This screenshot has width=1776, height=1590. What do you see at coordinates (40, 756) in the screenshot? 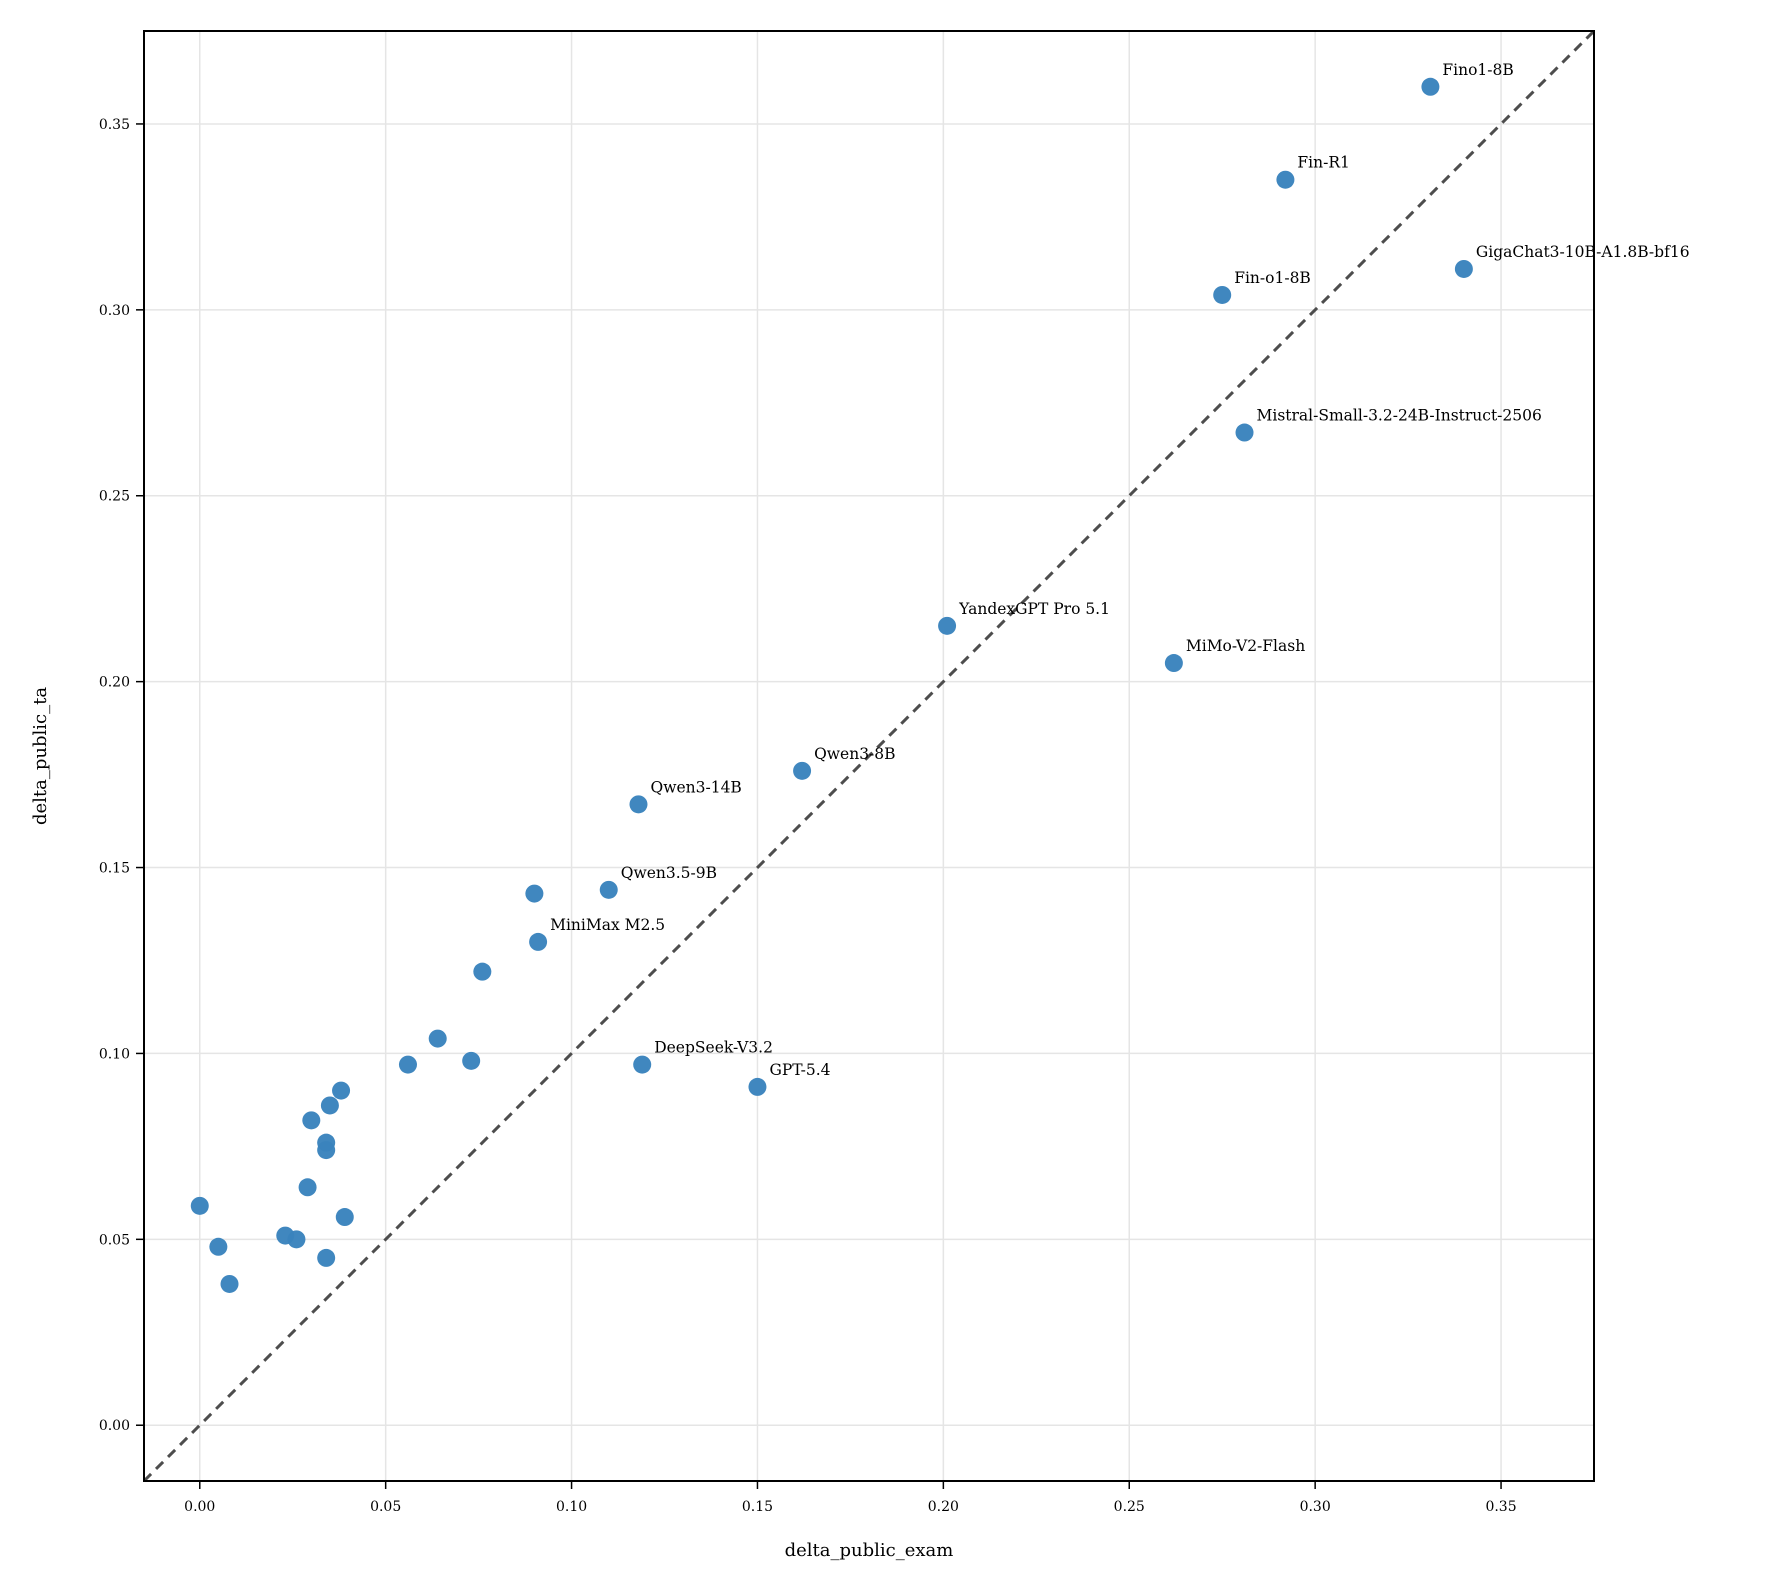
I see `y-axis-label: delta_public_ta` at bounding box center [40, 756].